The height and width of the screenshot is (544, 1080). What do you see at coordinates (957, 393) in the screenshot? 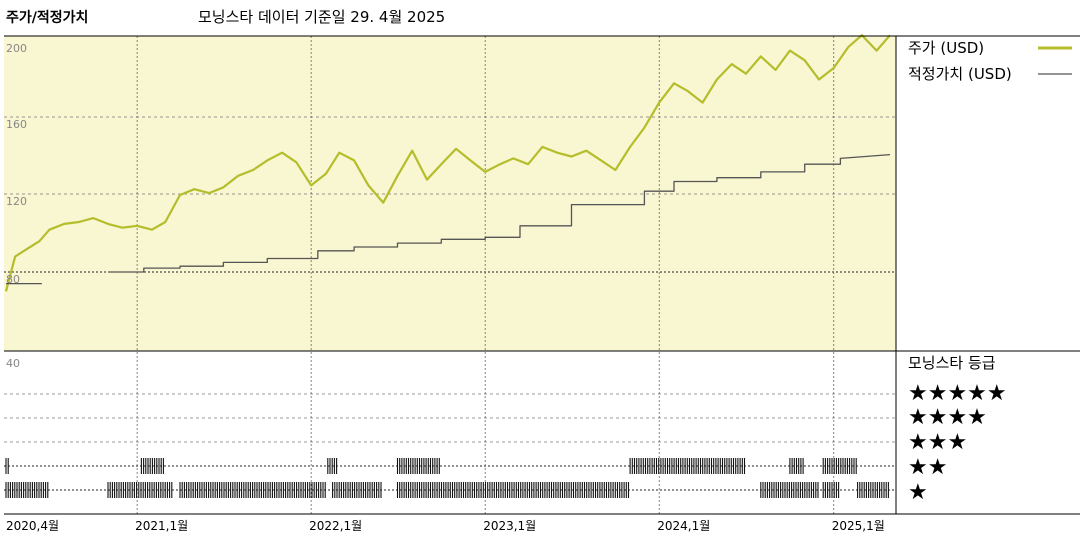
I see `rating-5-stars: ★★★★★` at bounding box center [957, 393].